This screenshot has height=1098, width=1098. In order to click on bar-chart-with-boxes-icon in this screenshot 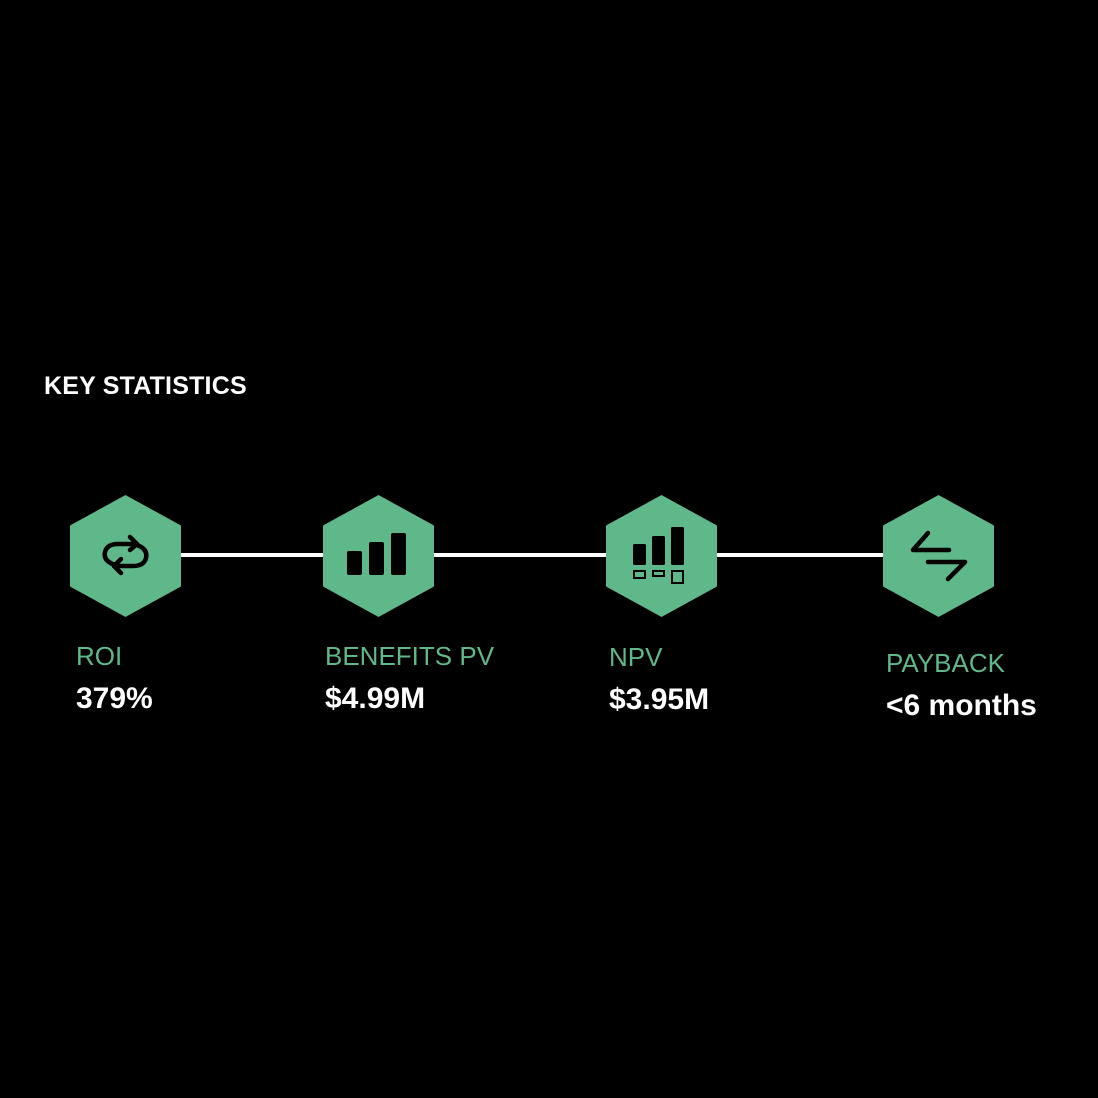, I will do `click(658, 555)`.